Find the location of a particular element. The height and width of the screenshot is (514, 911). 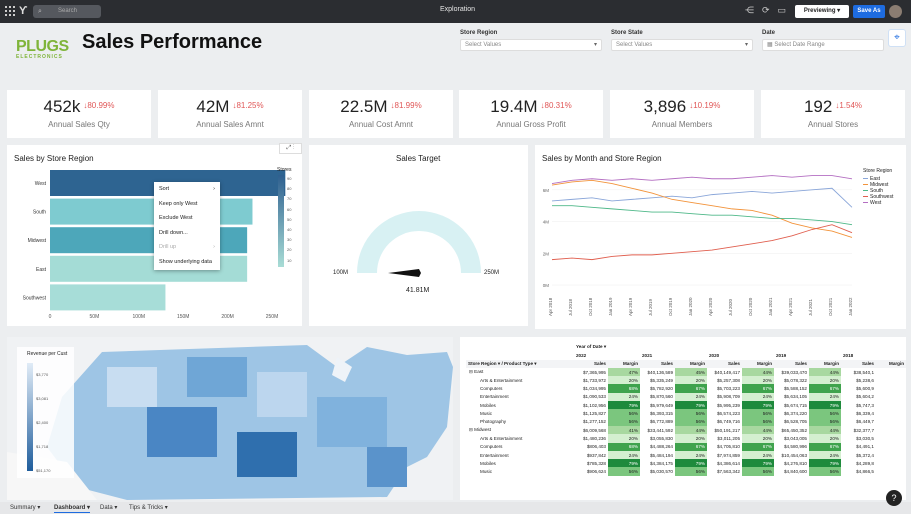

line-legend: East Midwest South Southwest West is located at coordinates (878, 191).